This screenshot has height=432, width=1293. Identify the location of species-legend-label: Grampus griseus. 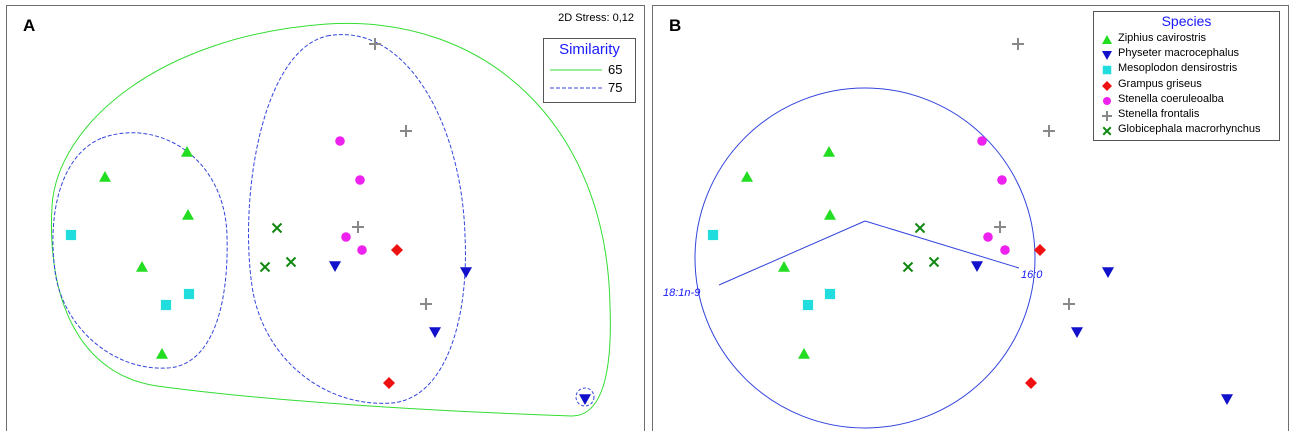
(1160, 83).